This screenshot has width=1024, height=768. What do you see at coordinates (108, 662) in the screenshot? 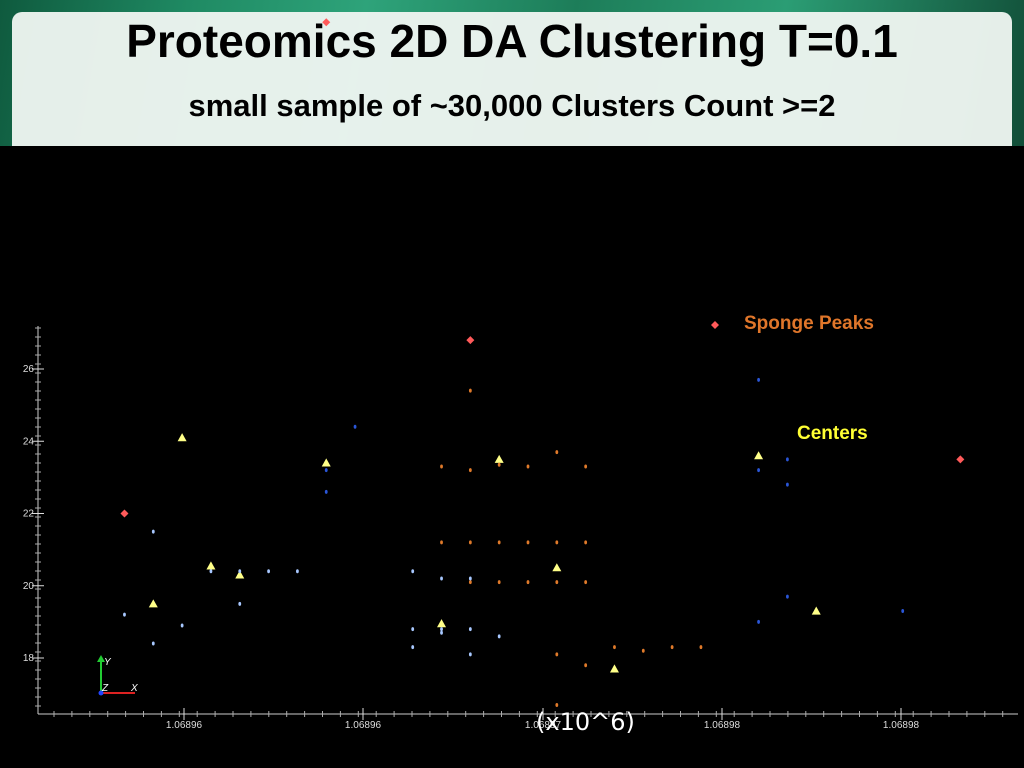
I see `y-indicator-label: Y` at bounding box center [108, 662].